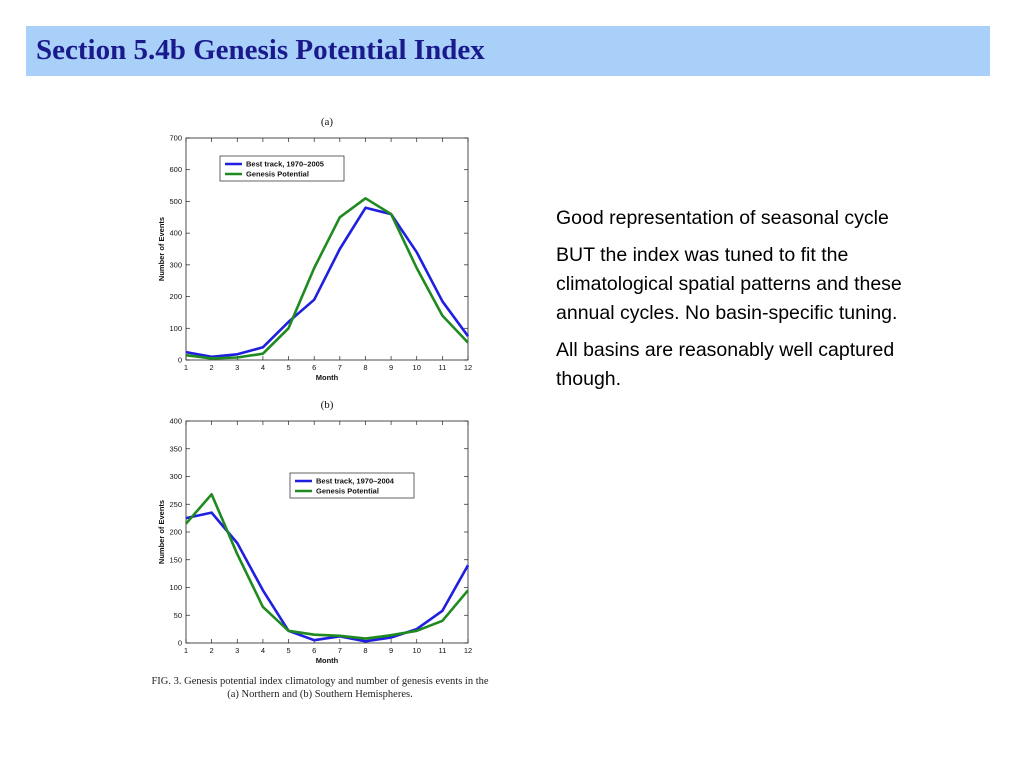  I want to click on panel-label: (b), so click(327, 405).